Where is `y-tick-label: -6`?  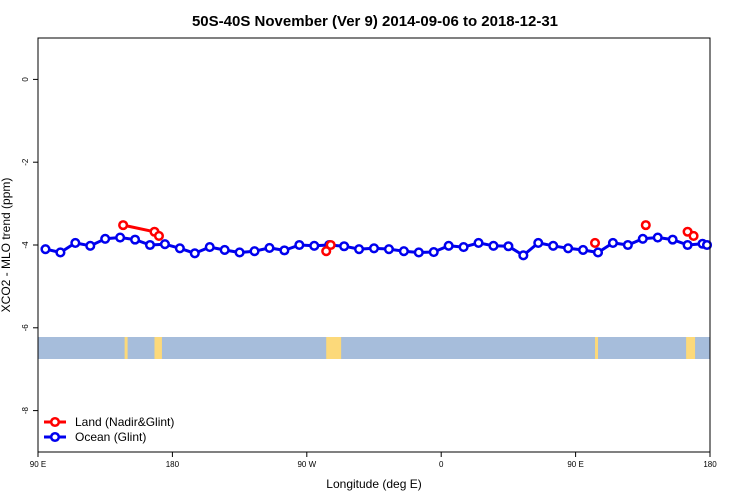 y-tick-label: -6 is located at coordinates (25, 328).